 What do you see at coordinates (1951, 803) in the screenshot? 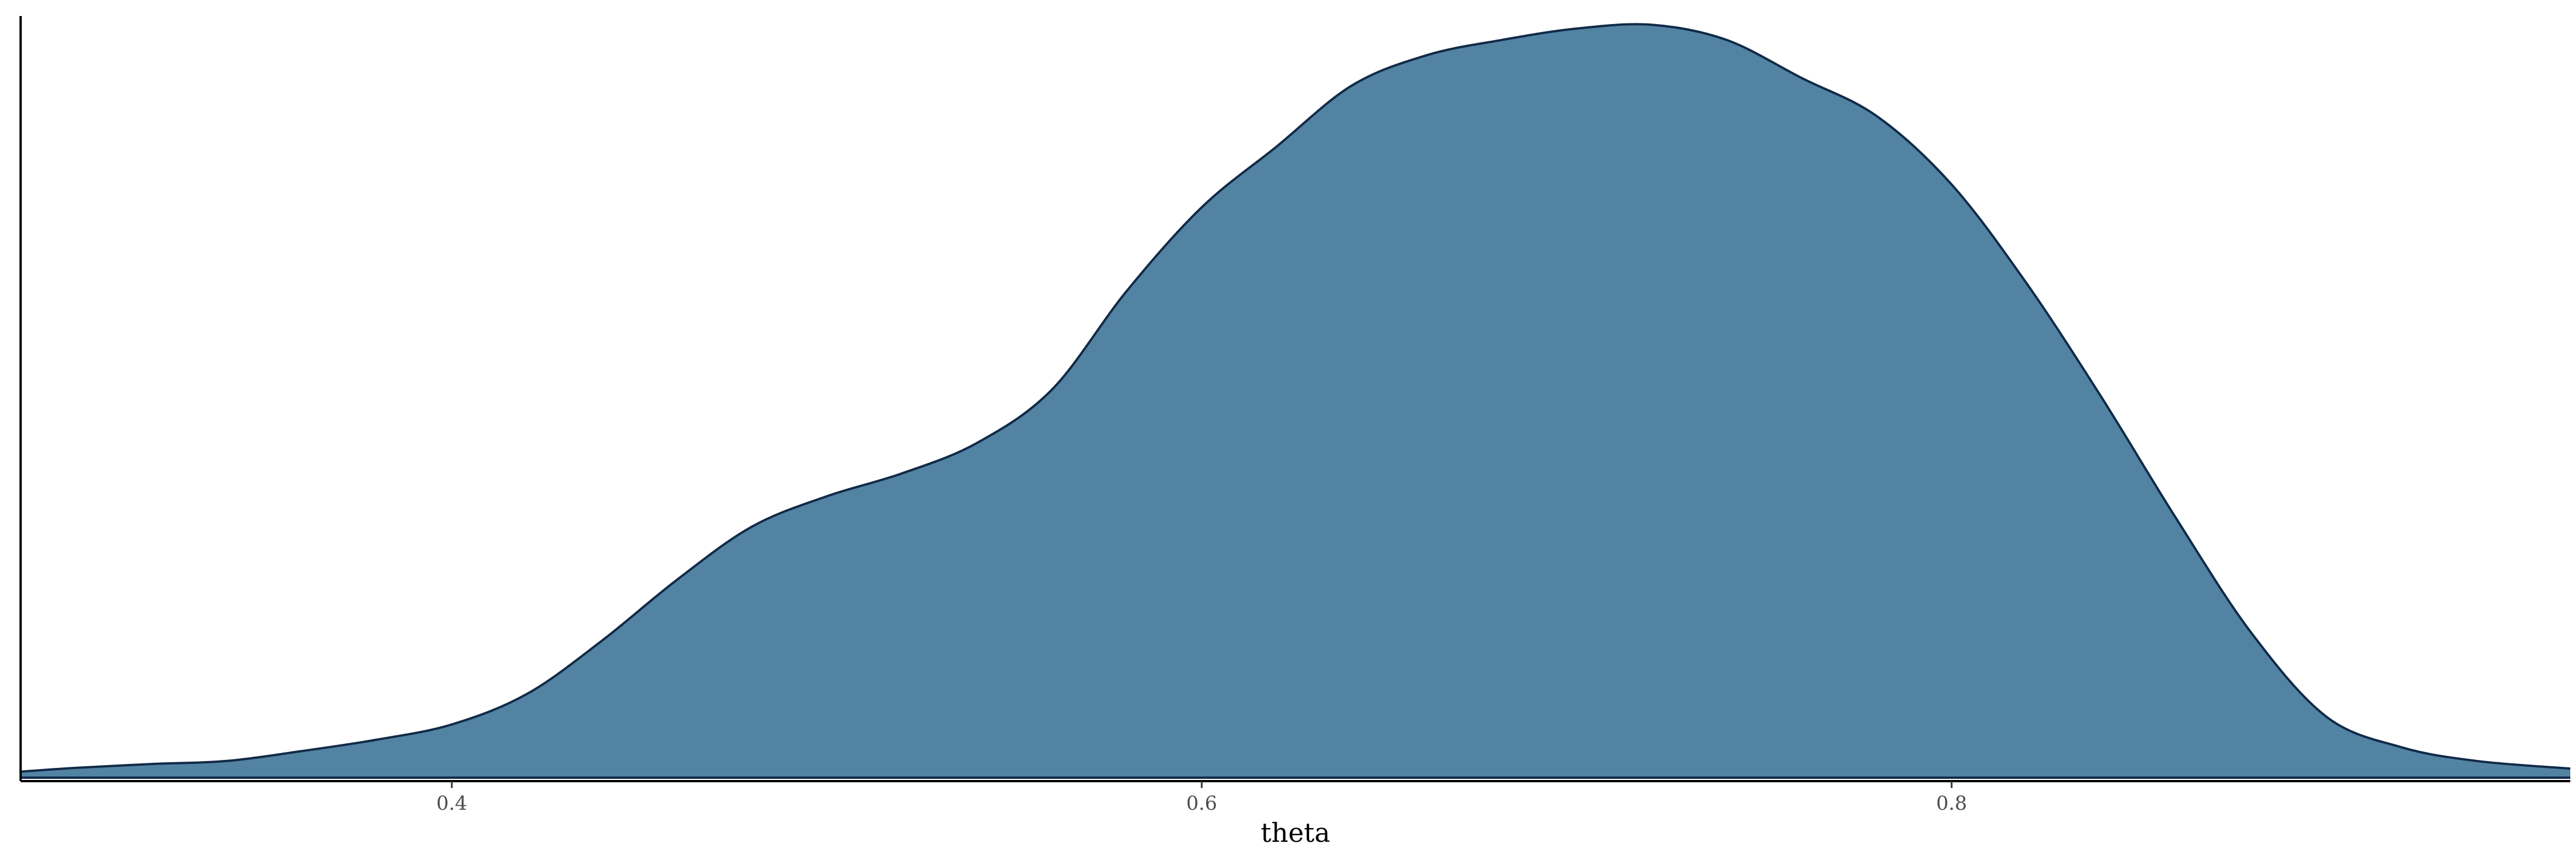
I see `x-tick-label: 0.8` at bounding box center [1951, 803].